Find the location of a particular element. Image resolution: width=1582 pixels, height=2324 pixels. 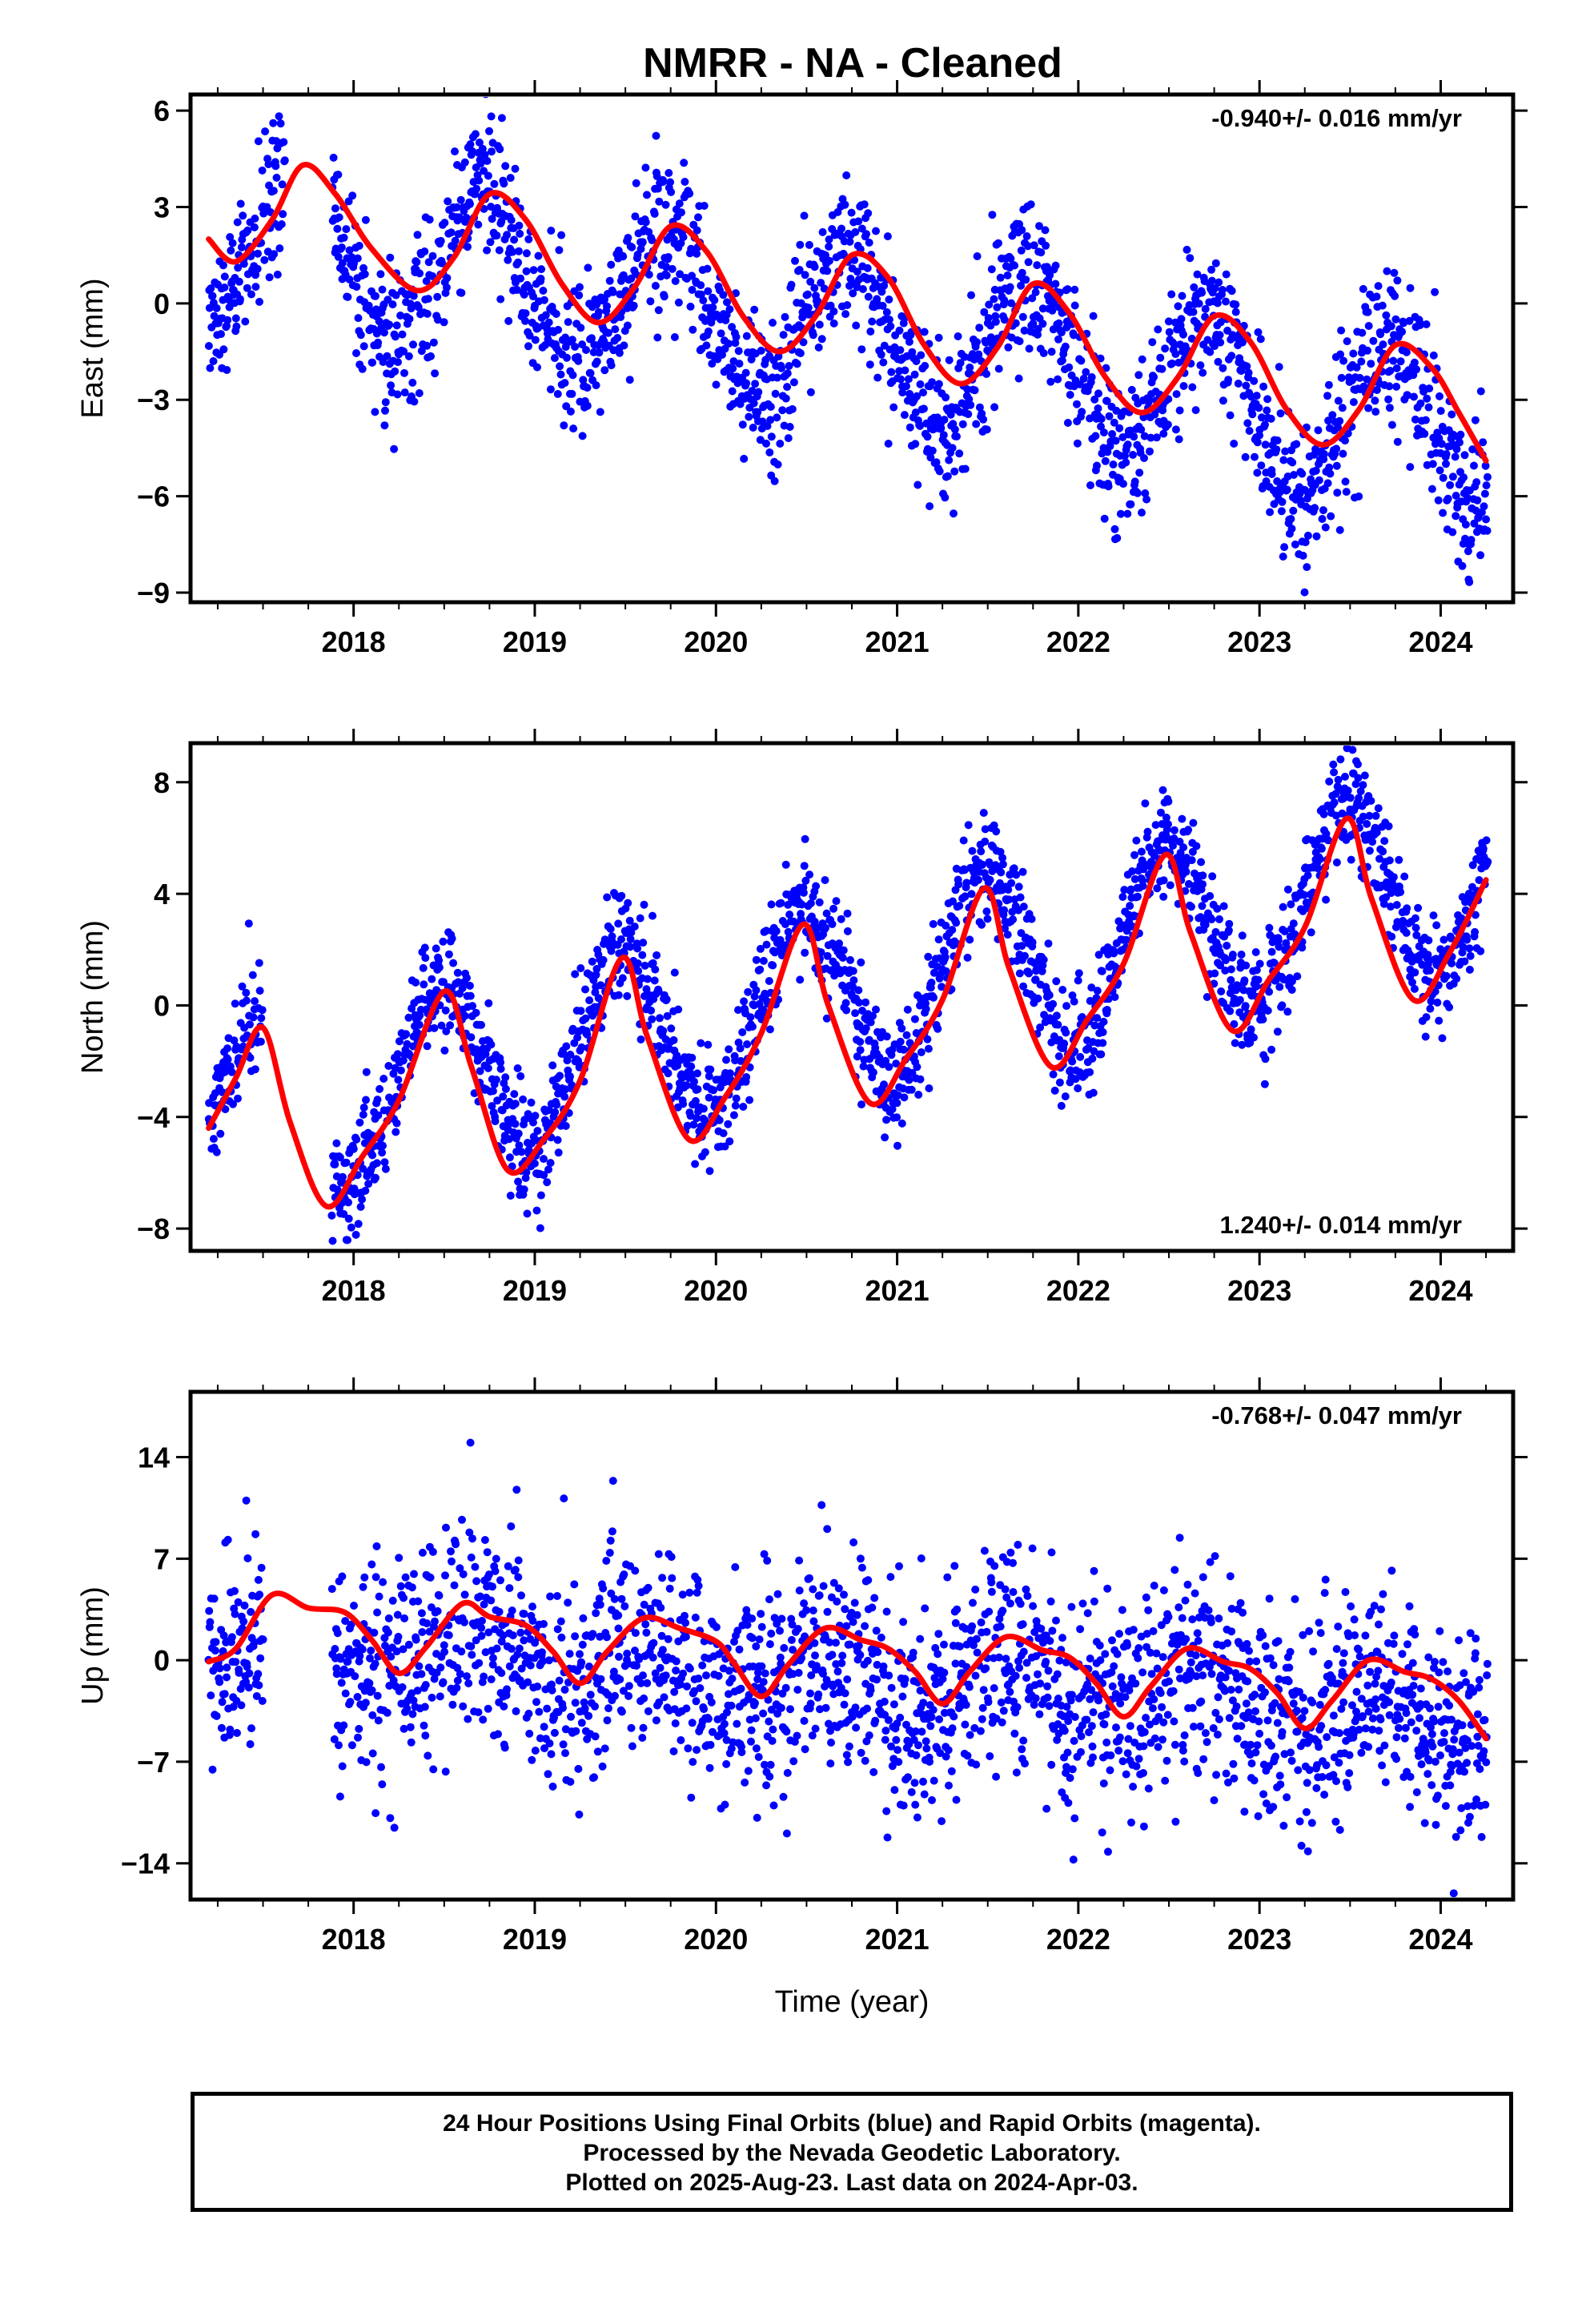

y-tick-label: 7 is located at coordinates (162, 1558).